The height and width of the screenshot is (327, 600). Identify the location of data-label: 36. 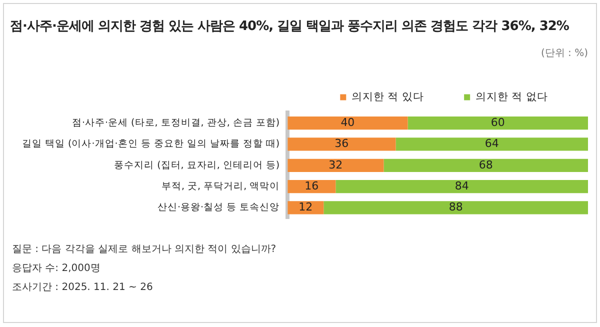
(341, 143).